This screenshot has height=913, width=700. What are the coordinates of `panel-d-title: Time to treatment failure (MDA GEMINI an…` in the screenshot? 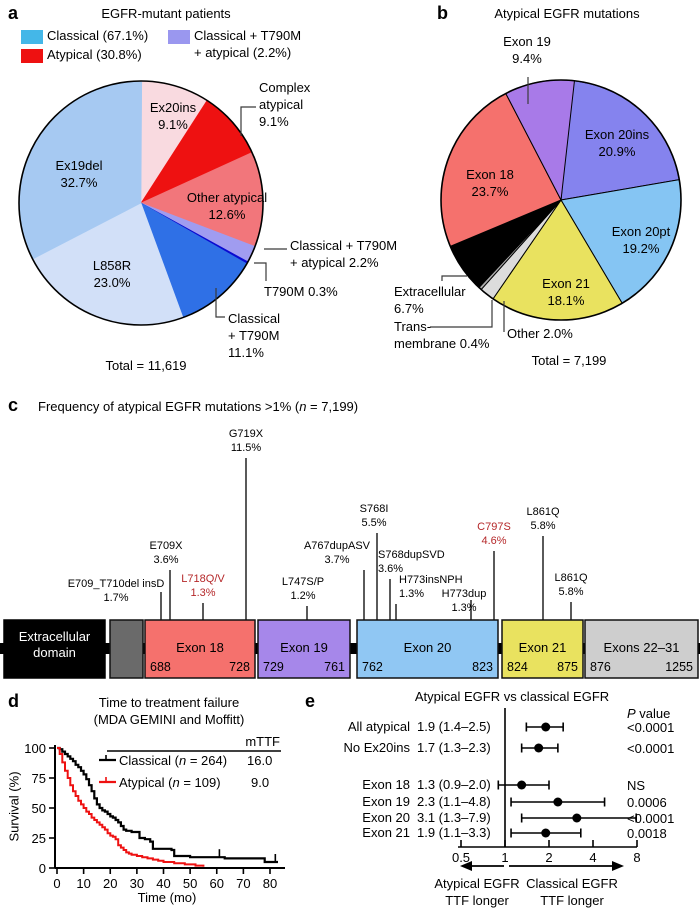 It's located at (169, 711).